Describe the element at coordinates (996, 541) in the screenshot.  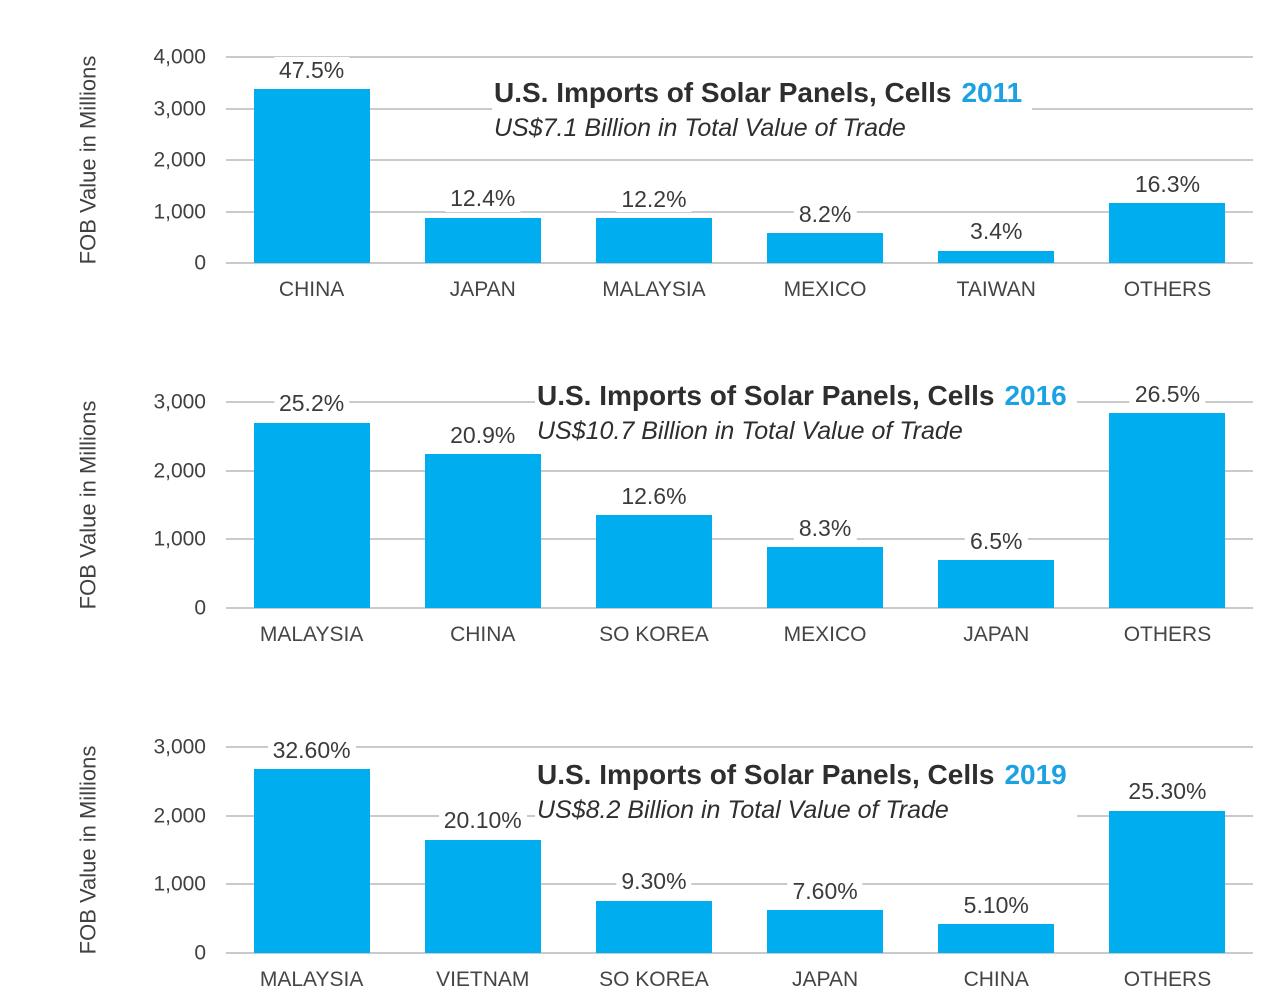
I see `bar-percent-label: 6.5%` at that location.